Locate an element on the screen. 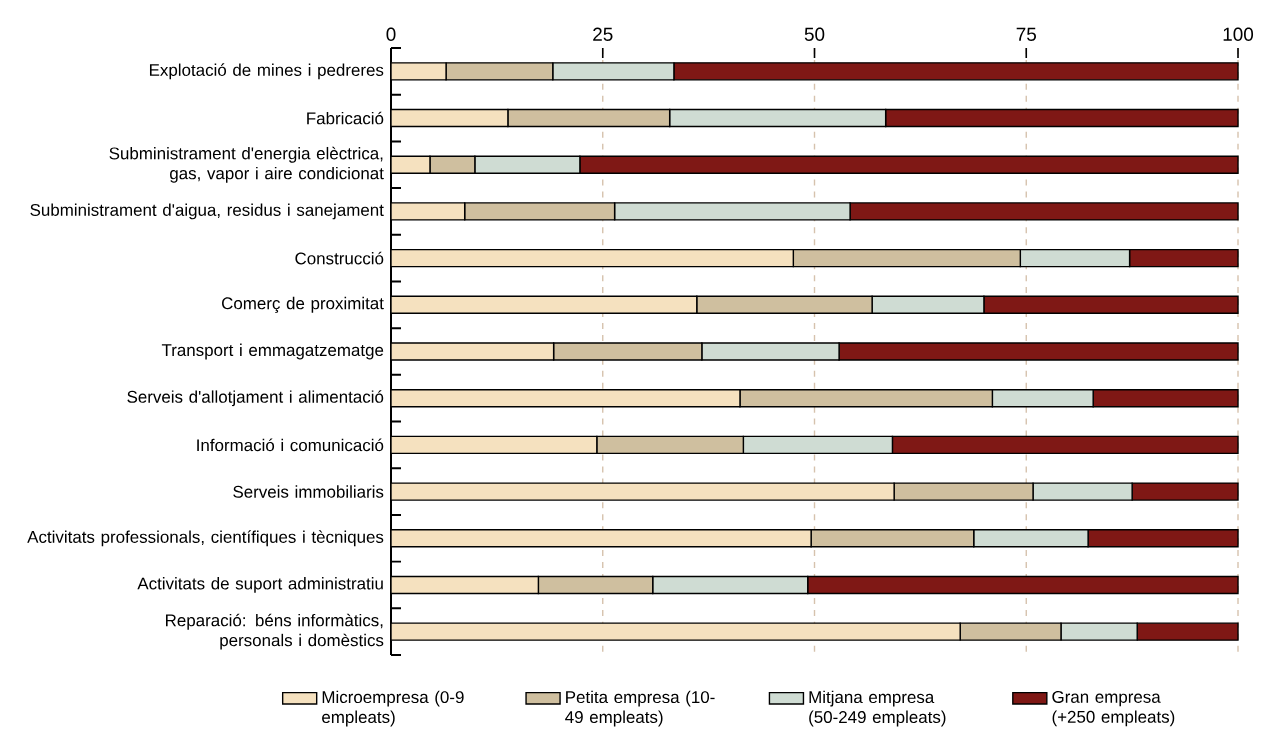  y-tick-label: Fabricació is located at coordinates (345, 118).